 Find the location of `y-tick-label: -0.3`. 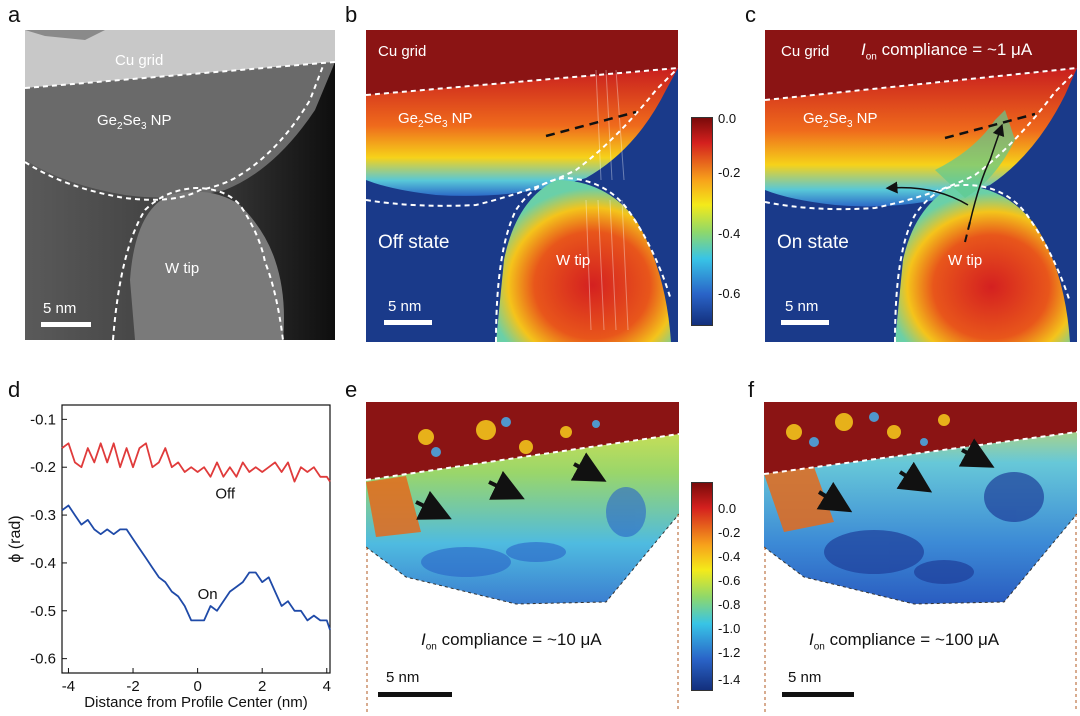

y-tick-label: -0.3 is located at coordinates (43, 515).